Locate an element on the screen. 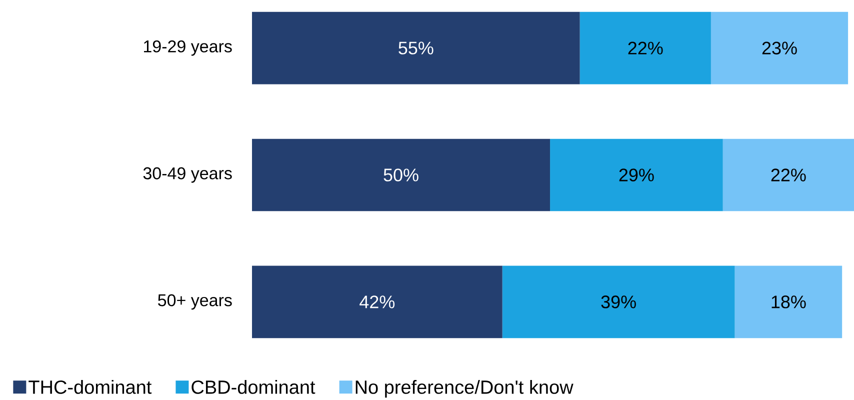 This screenshot has width=854, height=400. y-tick-label: 19-29 years is located at coordinates (188, 48).